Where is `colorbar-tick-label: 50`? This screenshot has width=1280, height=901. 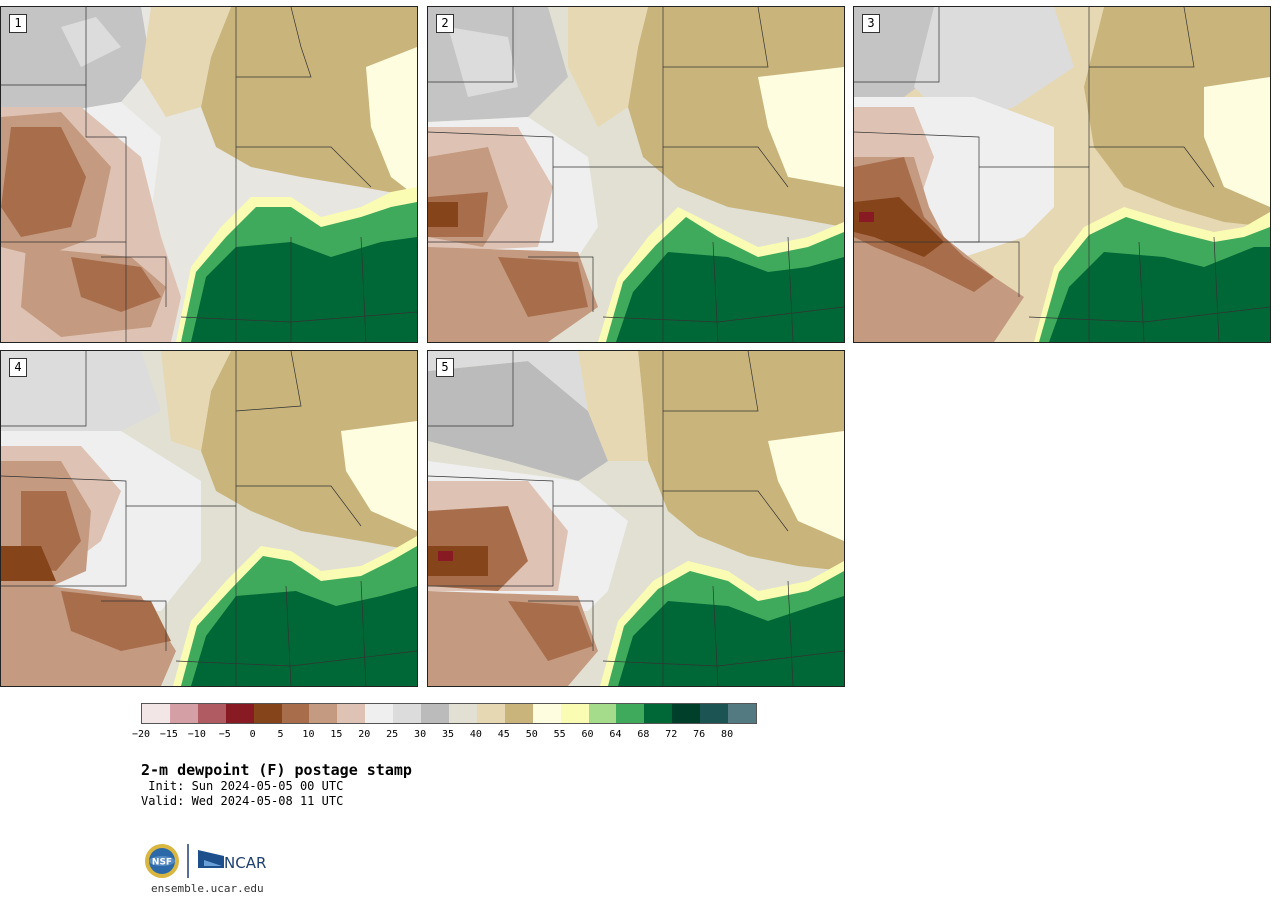
colorbar-tick-label: 50 is located at coordinates (531, 734).